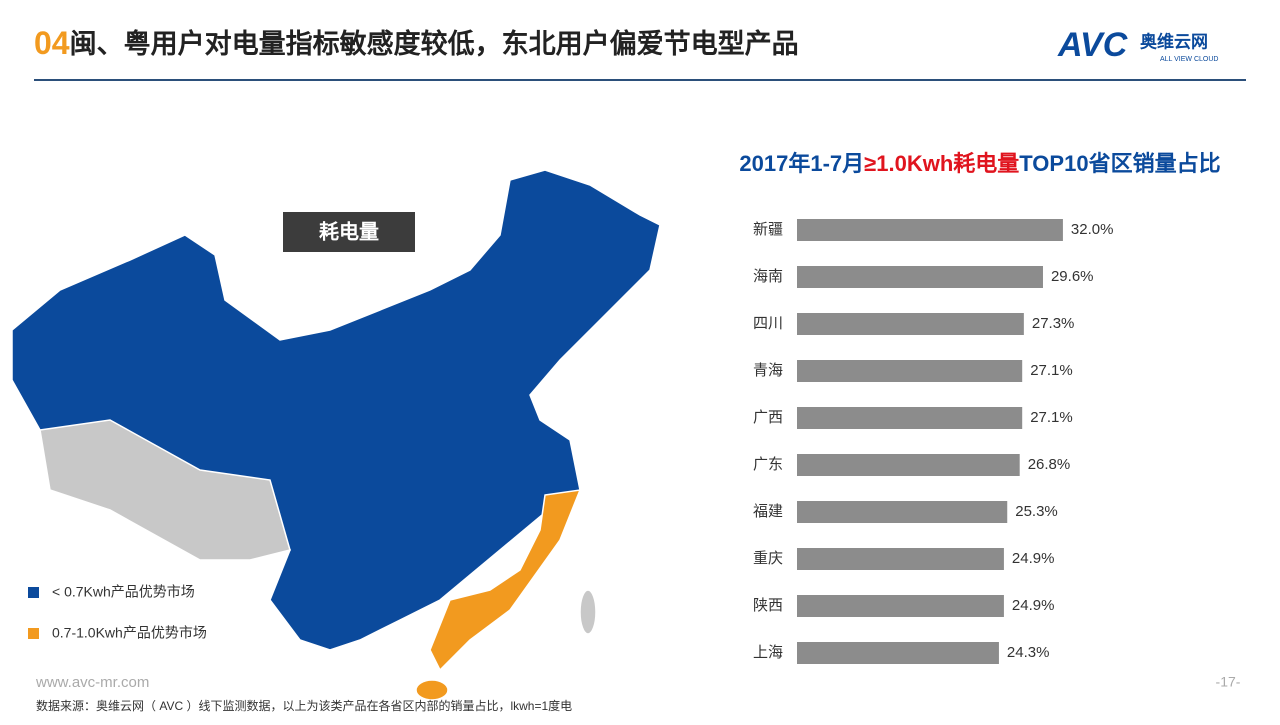 The image size is (1280, 725). I want to click on category-label: 广东, so click(768, 464).